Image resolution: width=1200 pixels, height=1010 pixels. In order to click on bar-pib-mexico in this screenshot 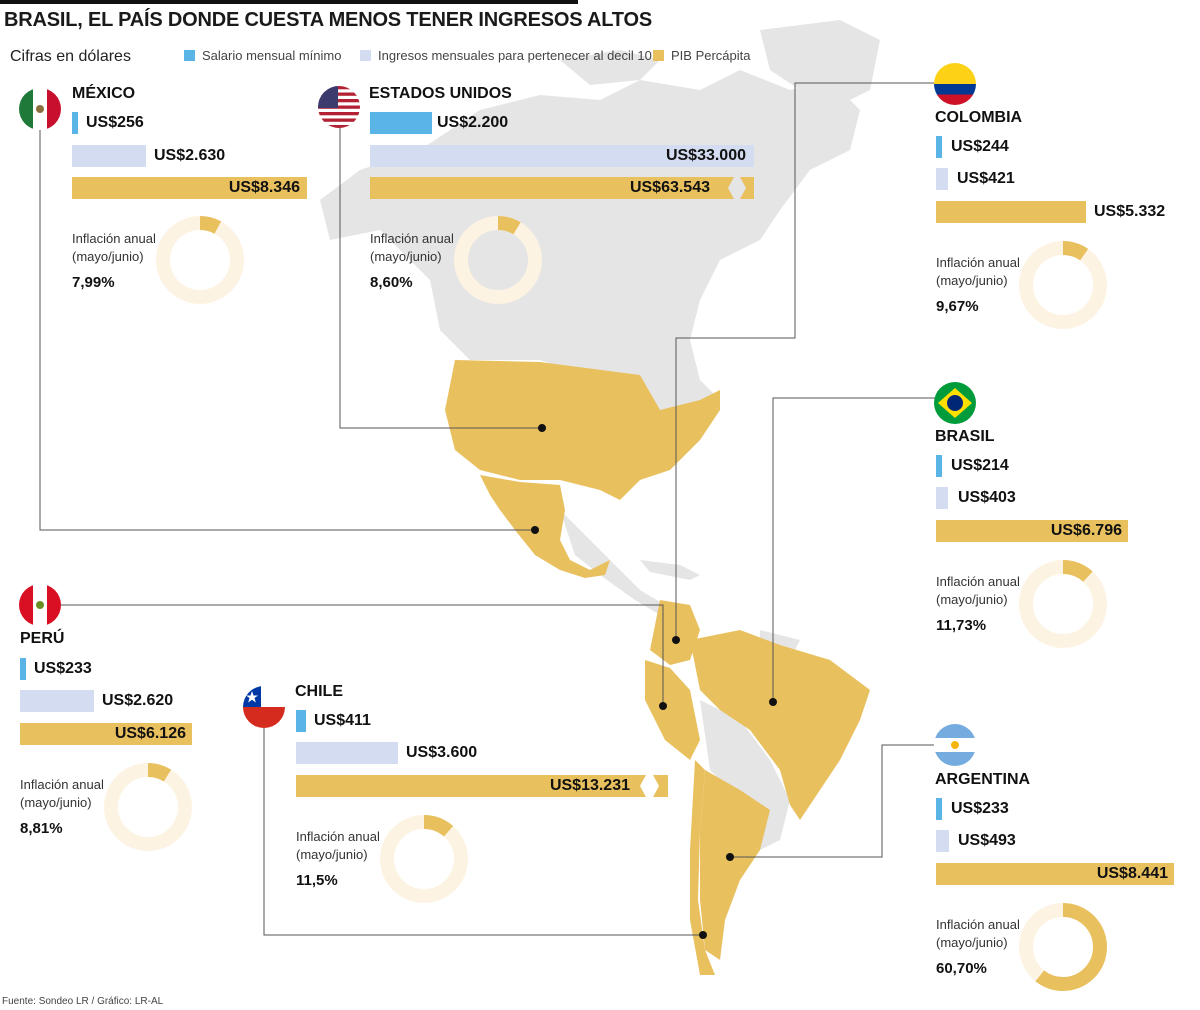, I will do `click(189, 188)`.